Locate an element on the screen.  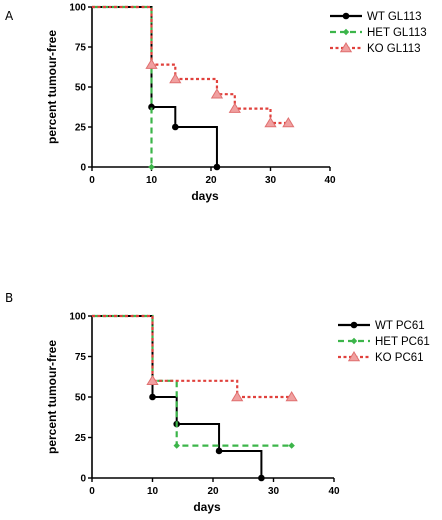
legend-label-wt: WT GL113 is located at coordinates (394, 17).